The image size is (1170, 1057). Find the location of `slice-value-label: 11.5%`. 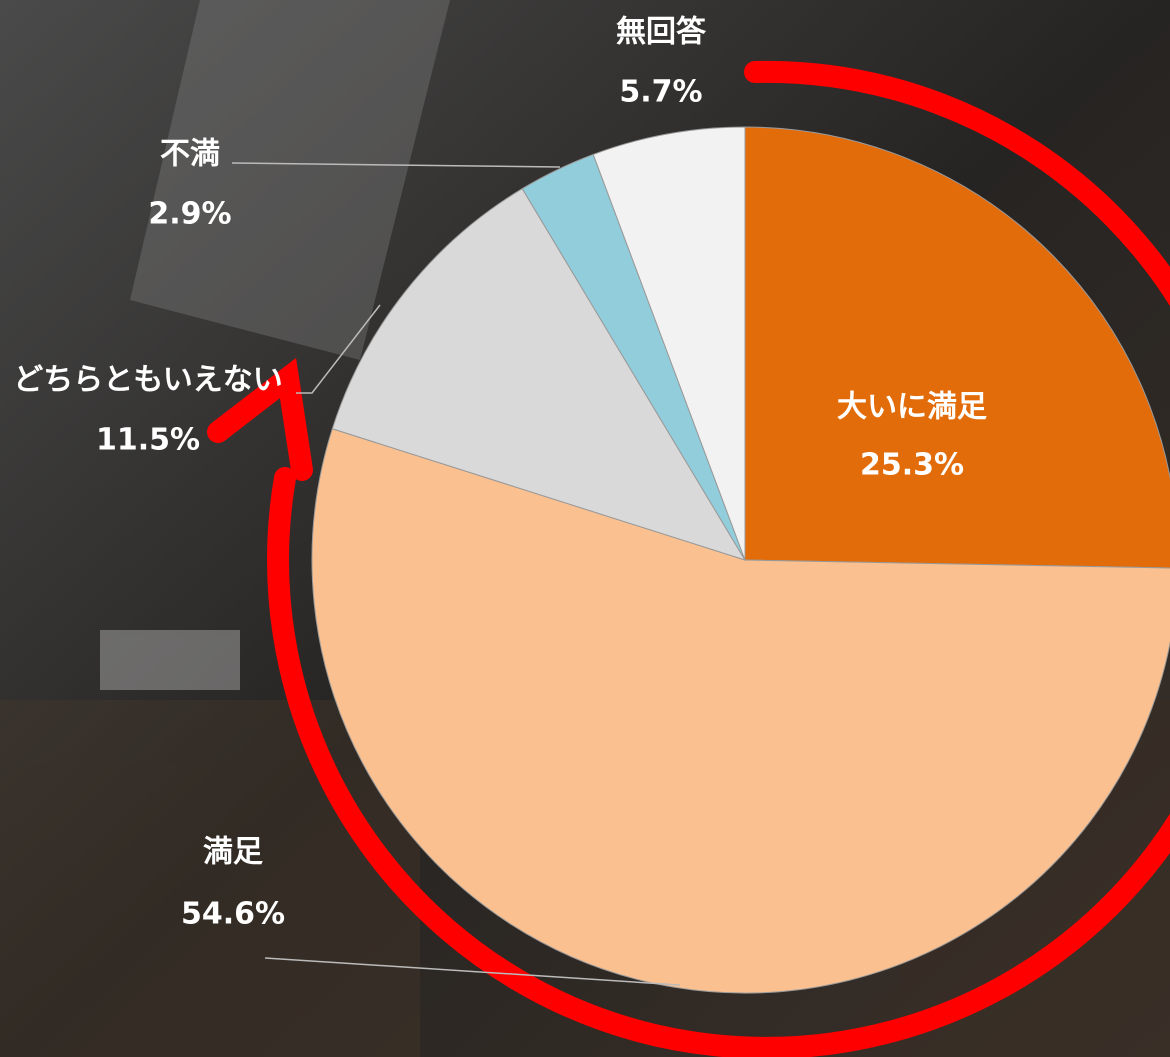

slice-value-label: 11.5% is located at coordinates (148, 440).